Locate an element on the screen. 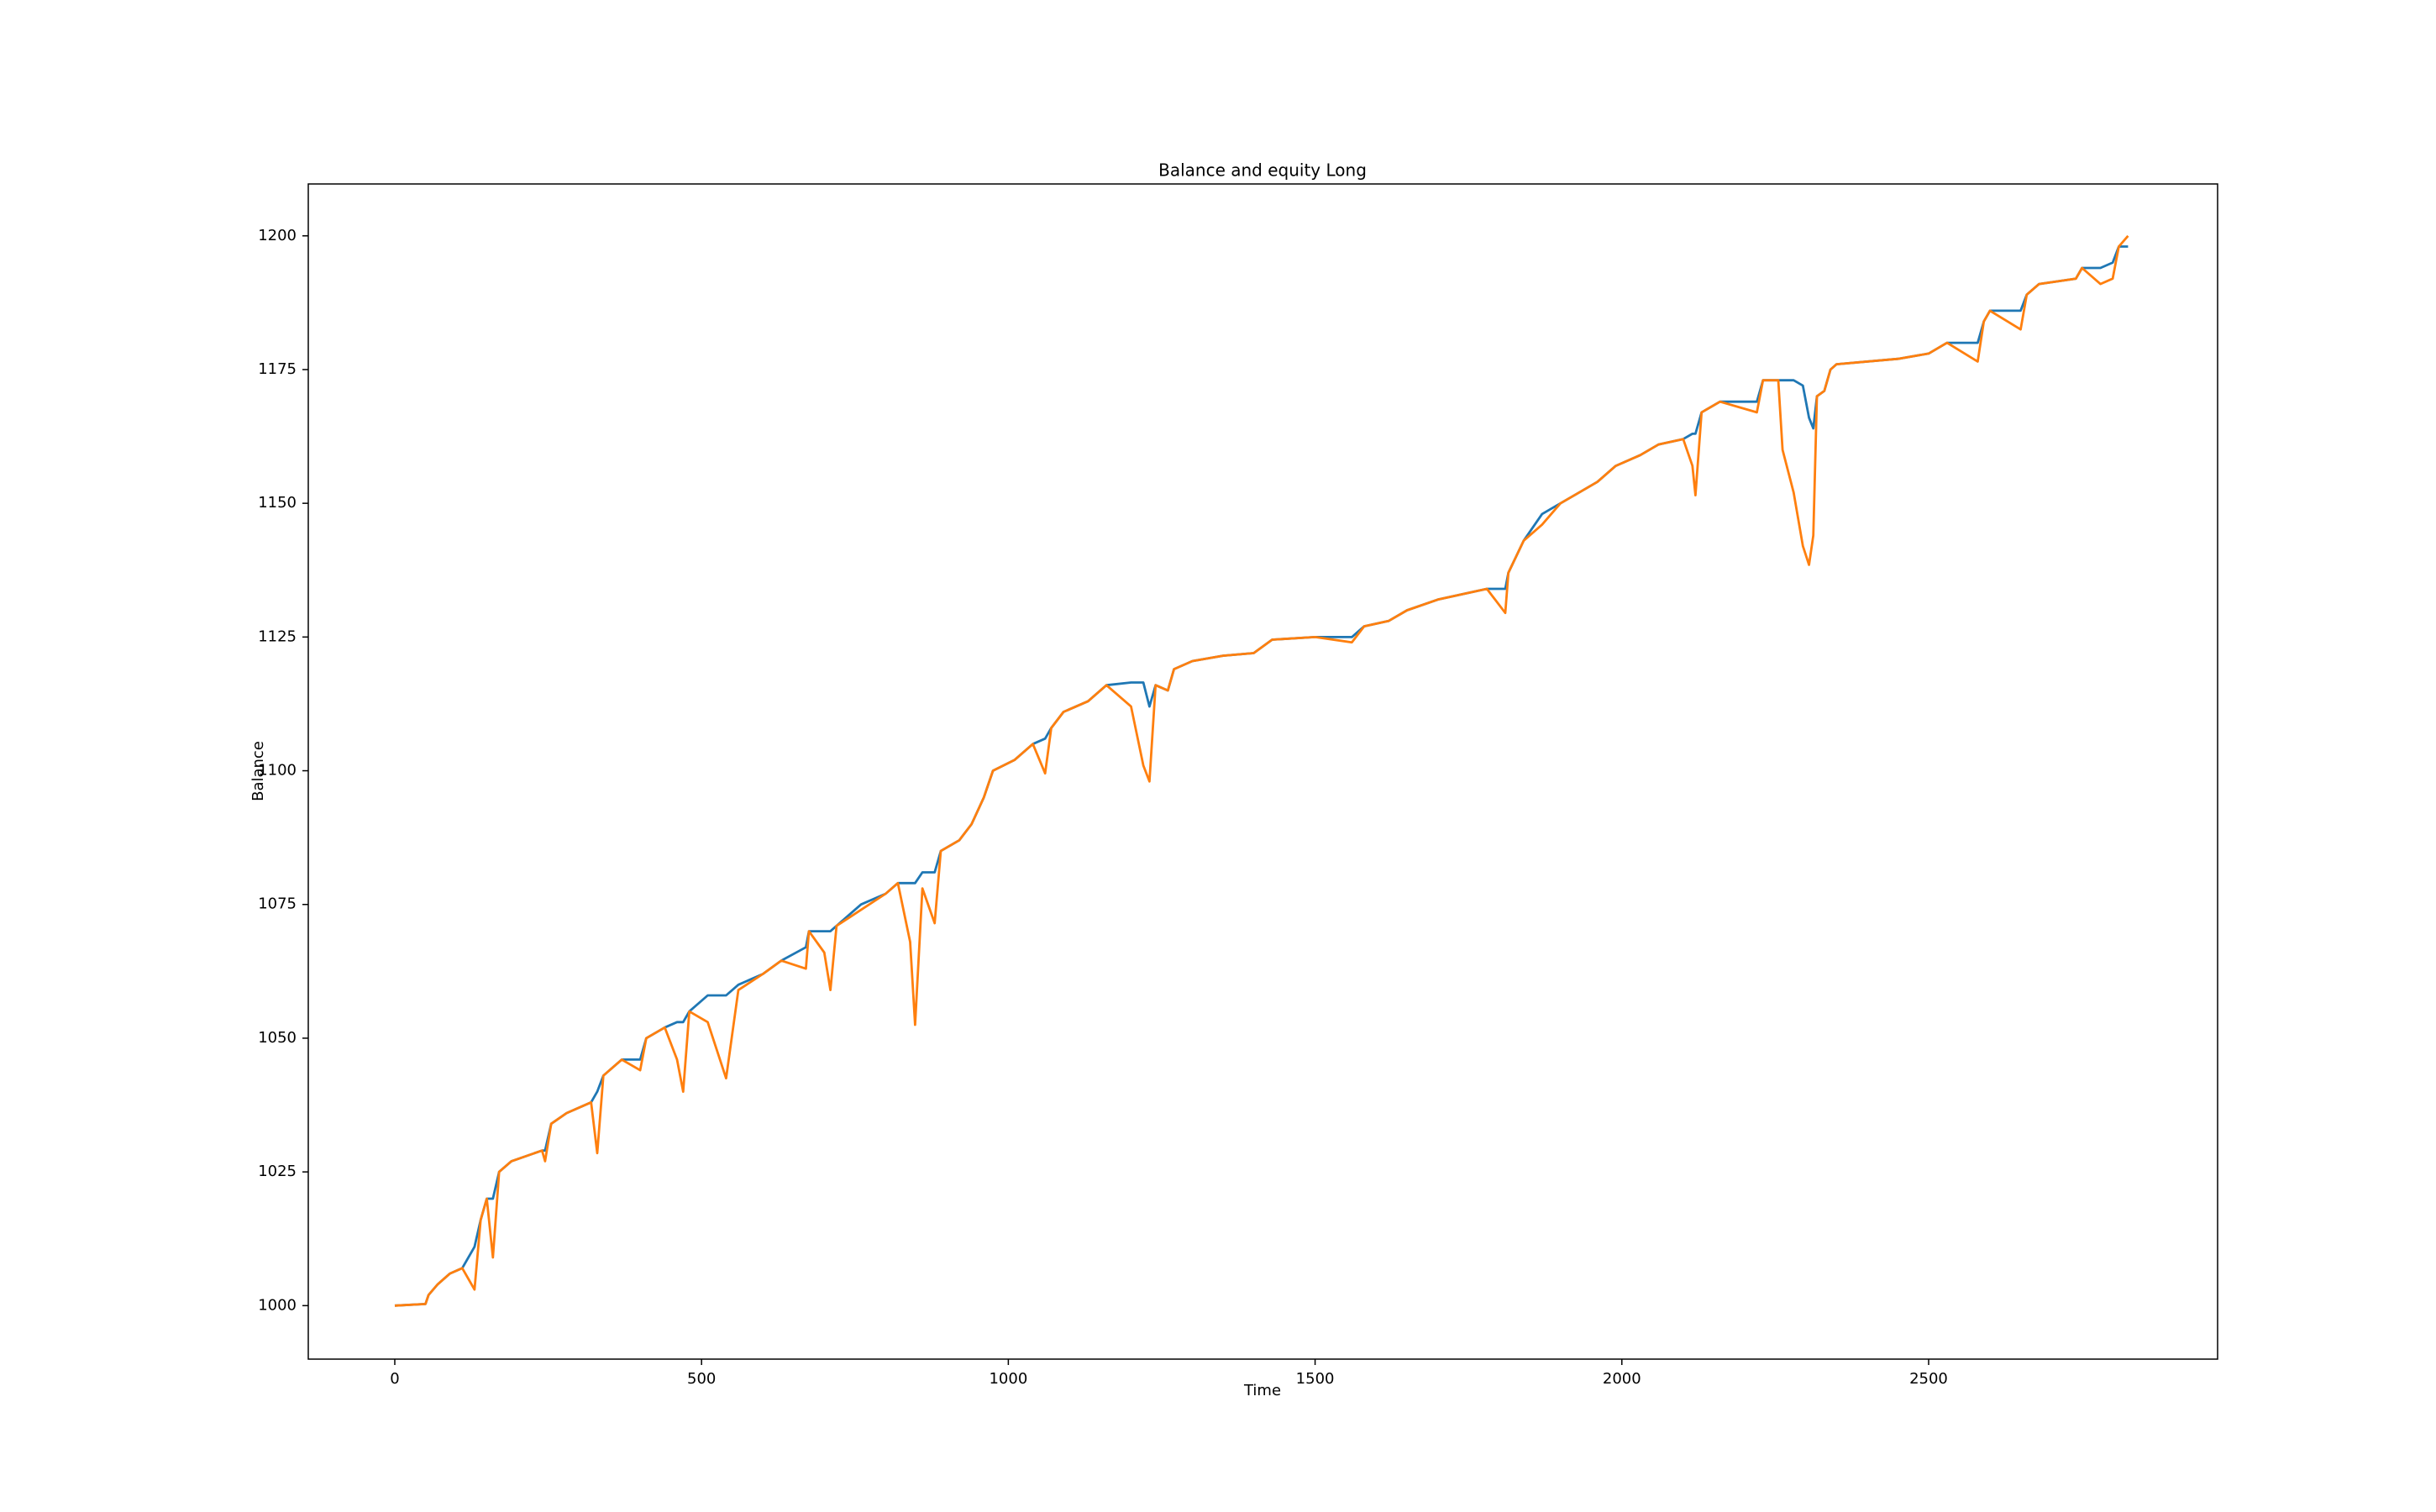  x-tick-label: 1000 is located at coordinates (1008, 1379).